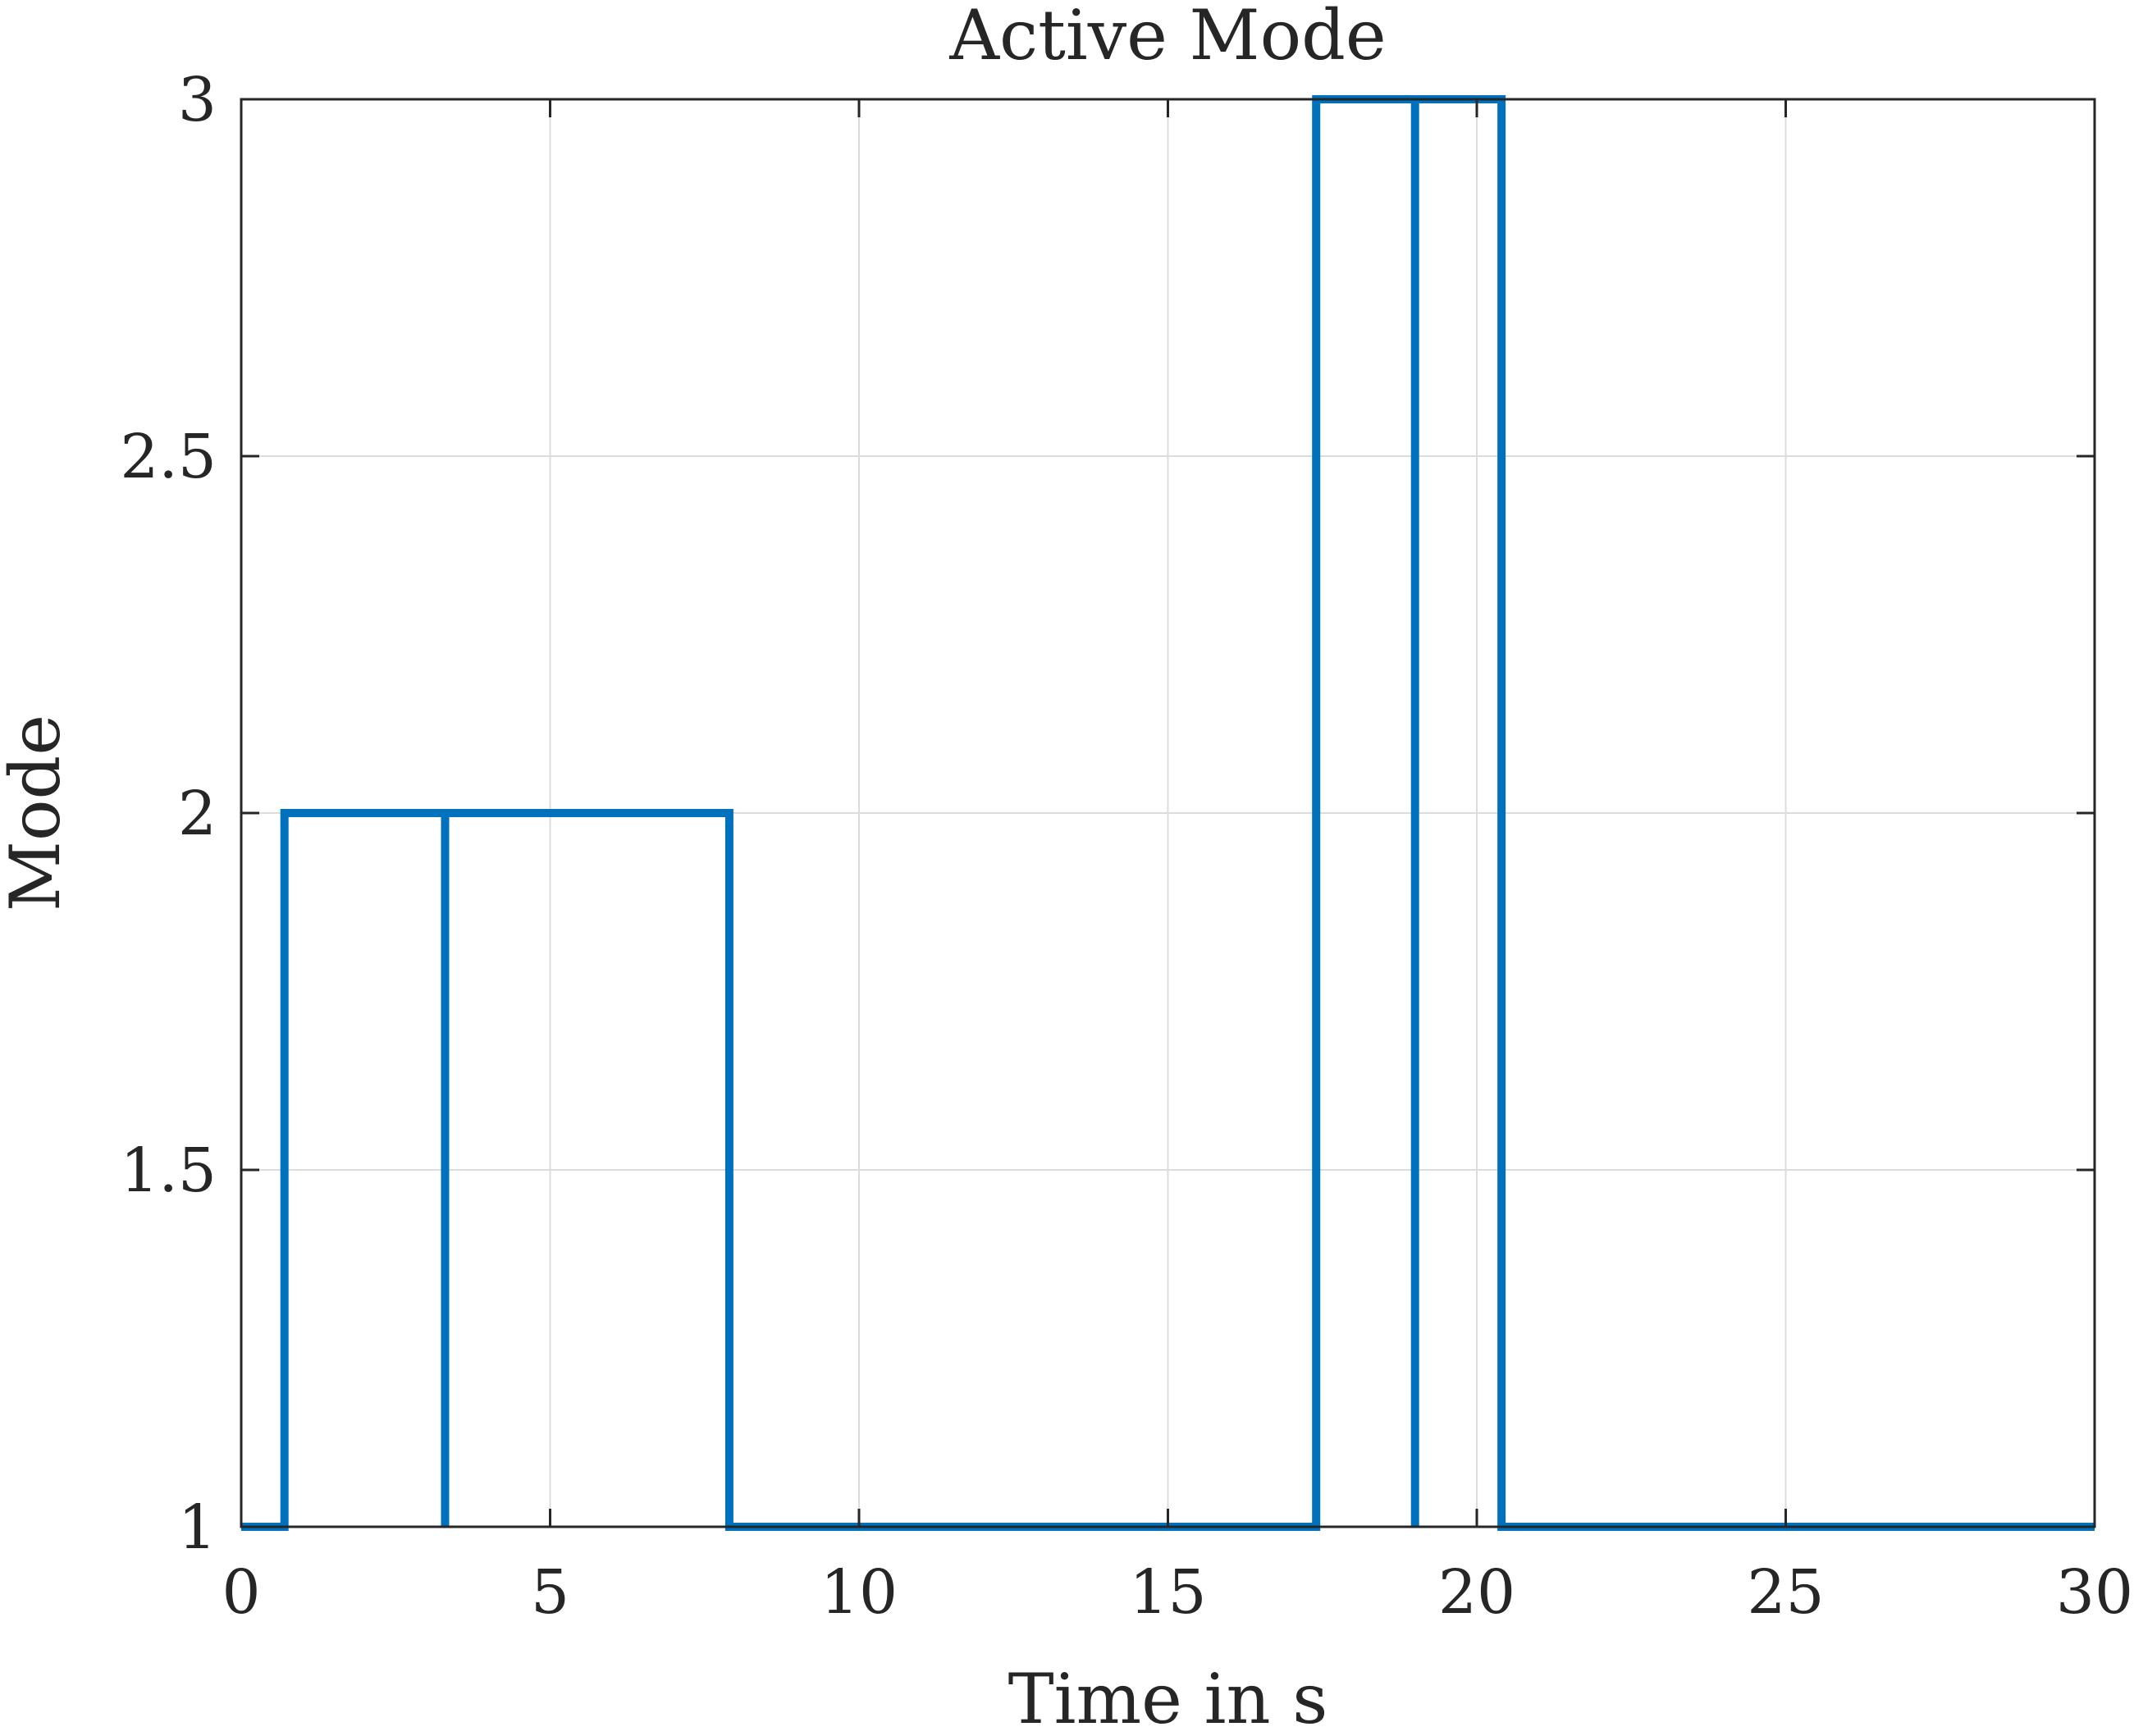 The width and height of the screenshot is (2134, 1736). What do you see at coordinates (550, 1592) in the screenshot?
I see `x-tick-label: 5` at bounding box center [550, 1592].